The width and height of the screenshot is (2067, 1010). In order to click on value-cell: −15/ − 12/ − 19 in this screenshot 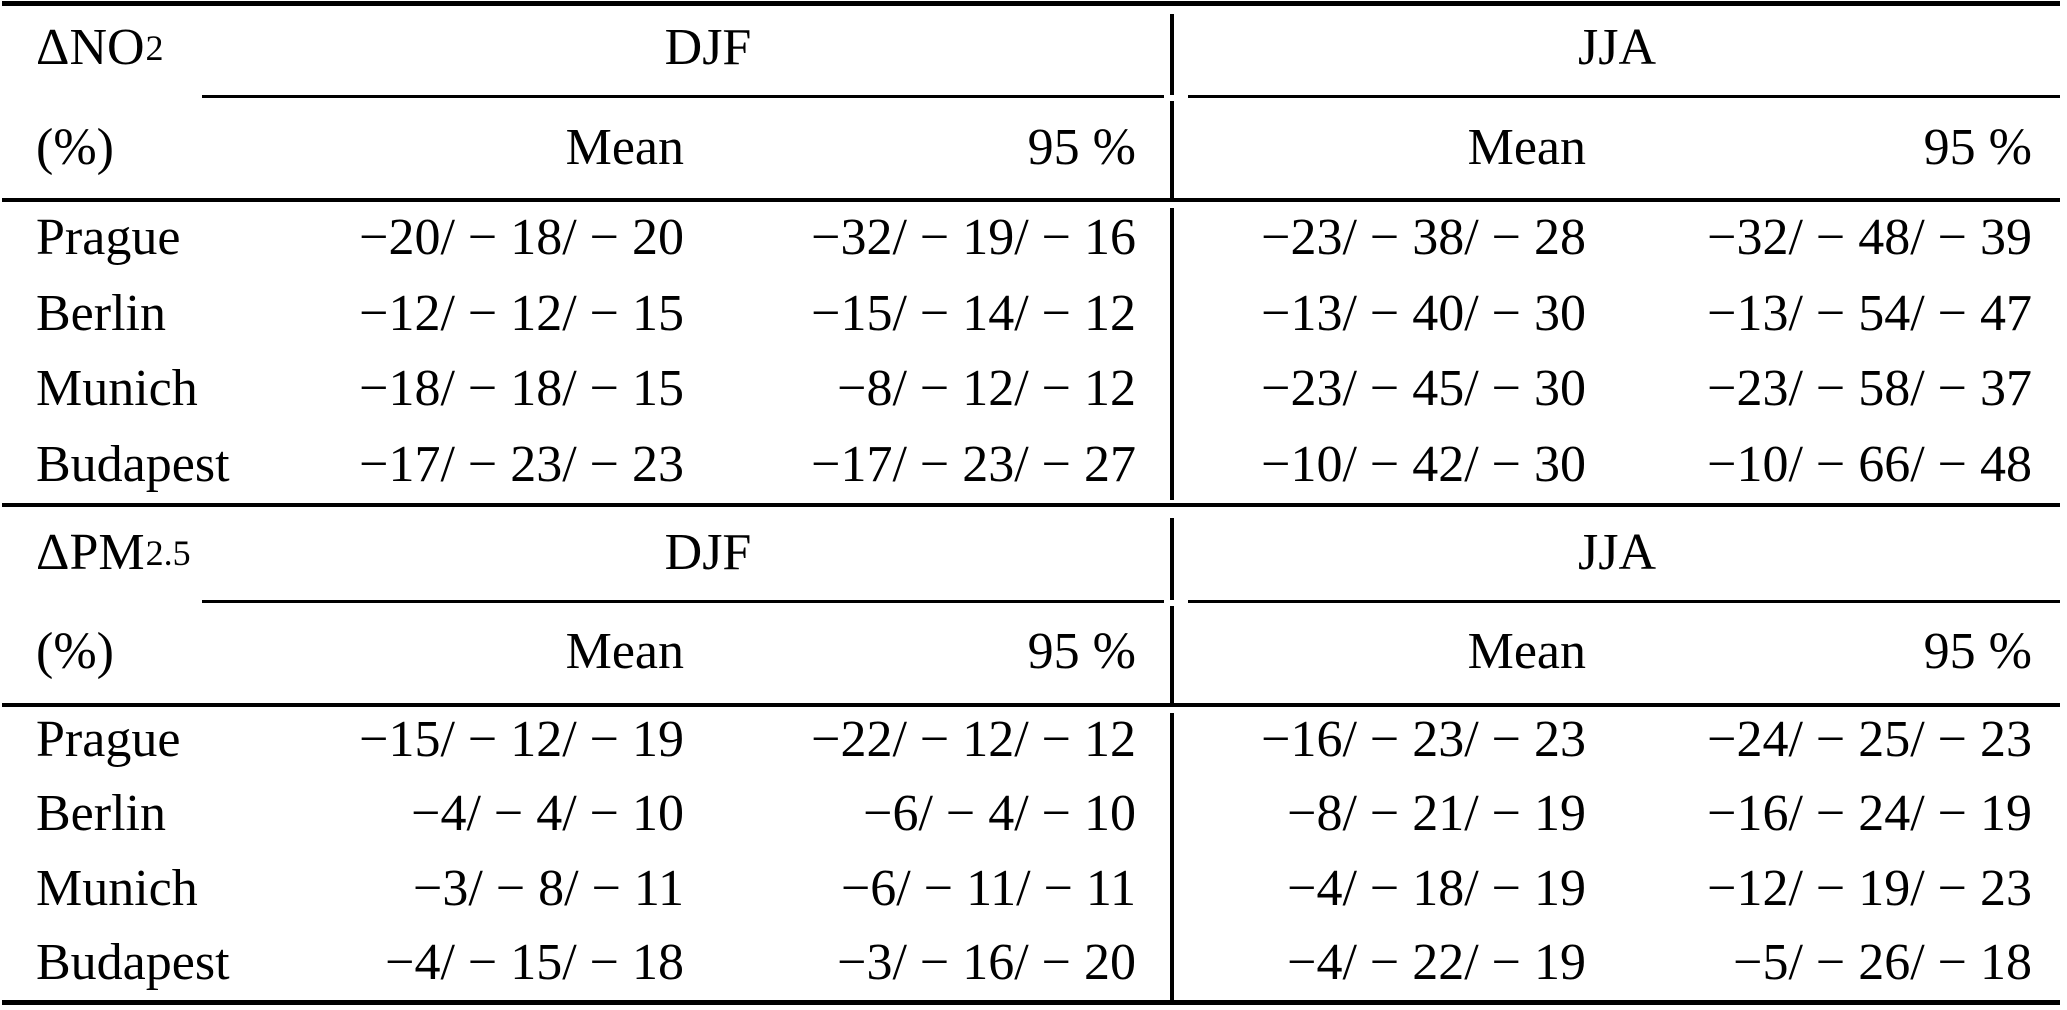, I will do `click(521, 740)`.